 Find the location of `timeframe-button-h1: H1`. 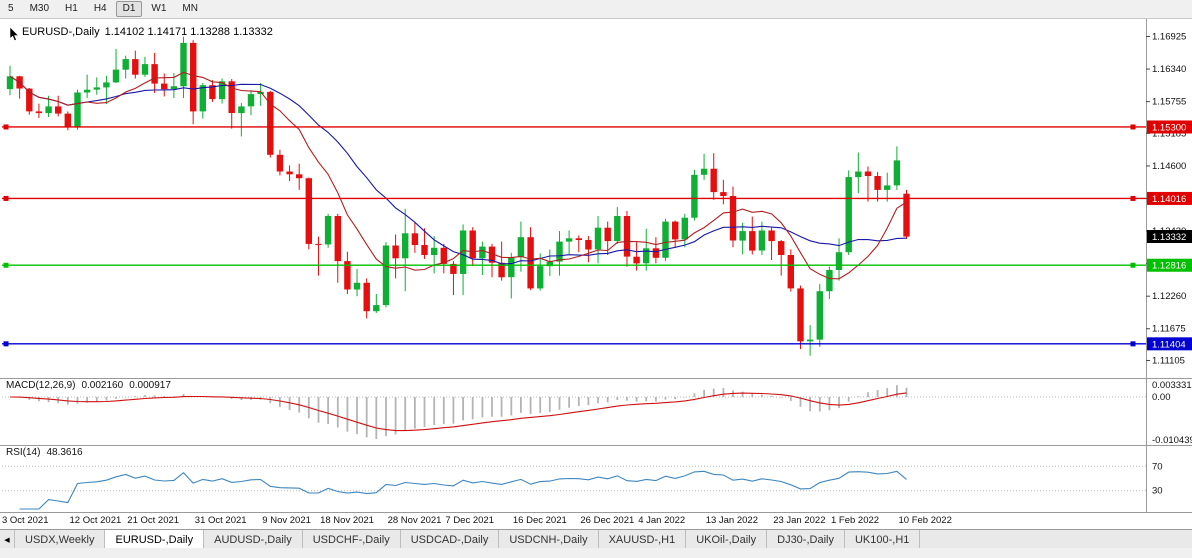

timeframe-button-h1: H1 is located at coordinates (71, 8).